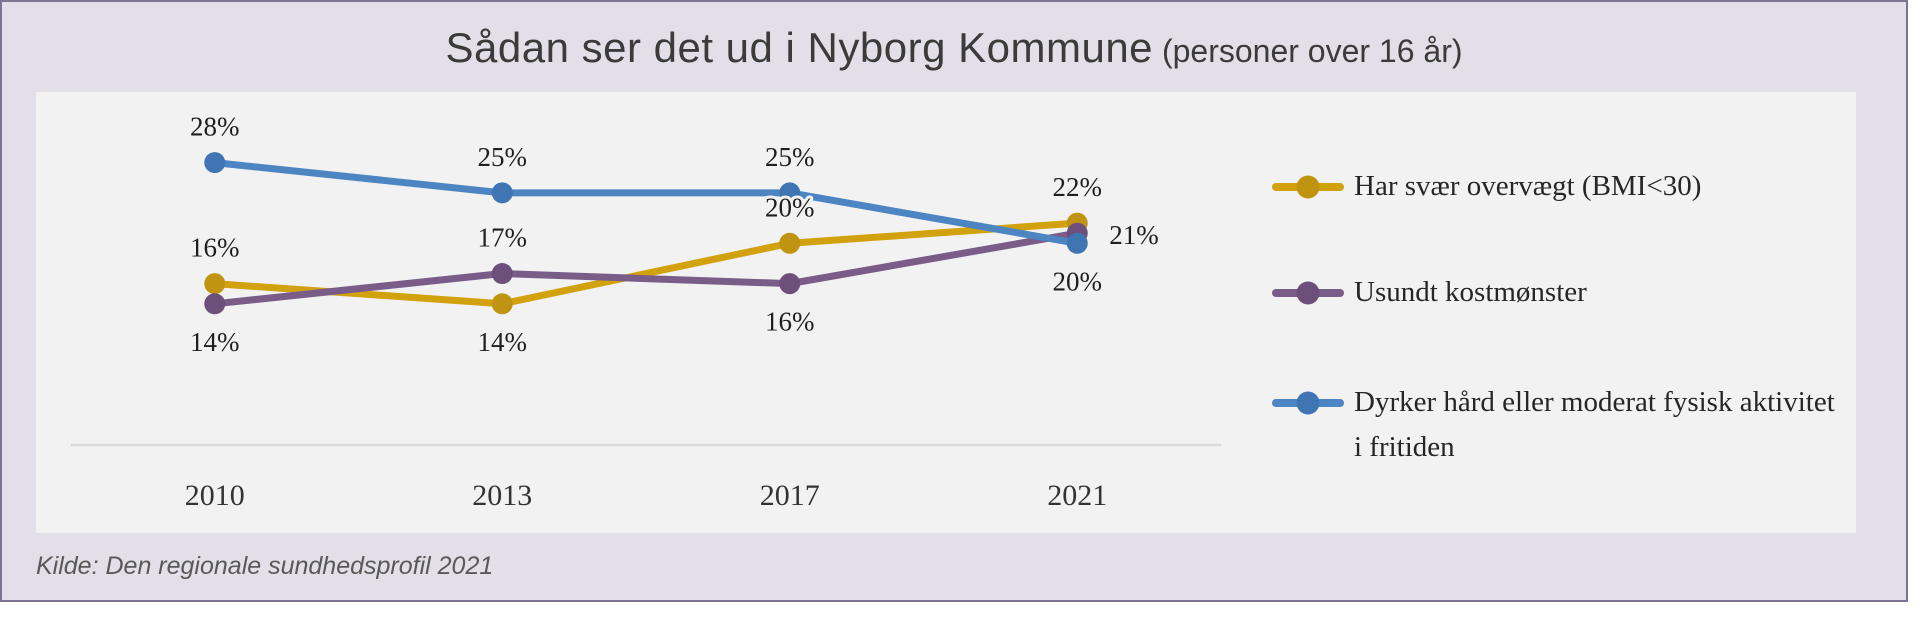 The image size is (1920, 623). What do you see at coordinates (265, 566) in the screenshot?
I see `source-citation: Kilde: Den regionale sundhedsprofil 2021` at bounding box center [265, 566].